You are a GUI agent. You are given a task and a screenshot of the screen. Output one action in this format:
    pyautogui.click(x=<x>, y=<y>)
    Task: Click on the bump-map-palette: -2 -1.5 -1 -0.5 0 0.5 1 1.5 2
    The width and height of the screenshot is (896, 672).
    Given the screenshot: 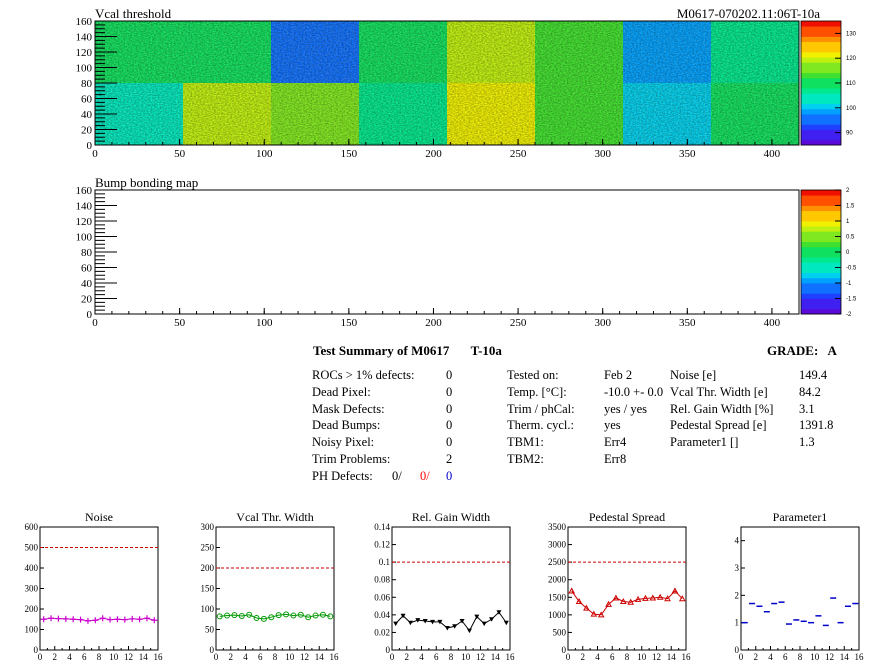 What is the action you would take?
    pyautogui.click(x=828, y=253)
    